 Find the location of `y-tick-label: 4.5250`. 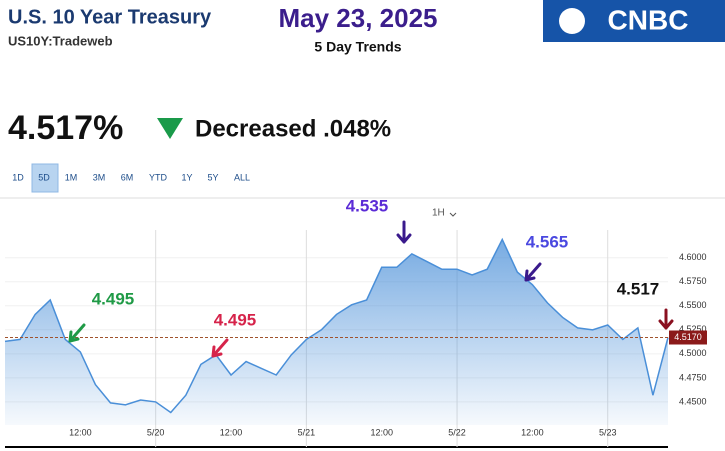

y-tick-label: 4.5250 is located at coordinates (693, 329).